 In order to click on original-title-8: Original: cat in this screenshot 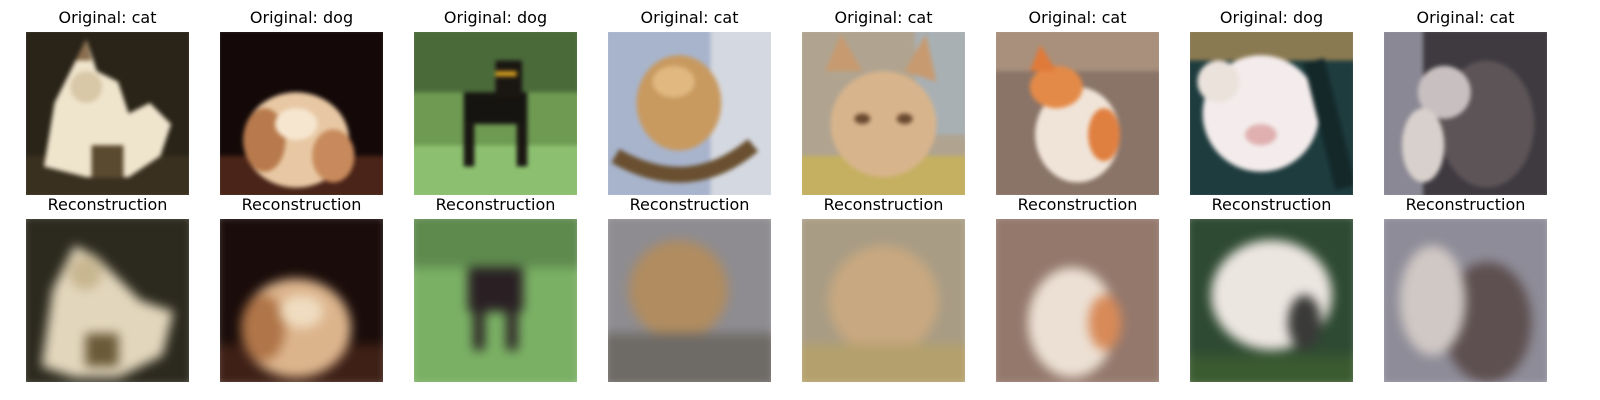, I will do `click(1465, 17)`.